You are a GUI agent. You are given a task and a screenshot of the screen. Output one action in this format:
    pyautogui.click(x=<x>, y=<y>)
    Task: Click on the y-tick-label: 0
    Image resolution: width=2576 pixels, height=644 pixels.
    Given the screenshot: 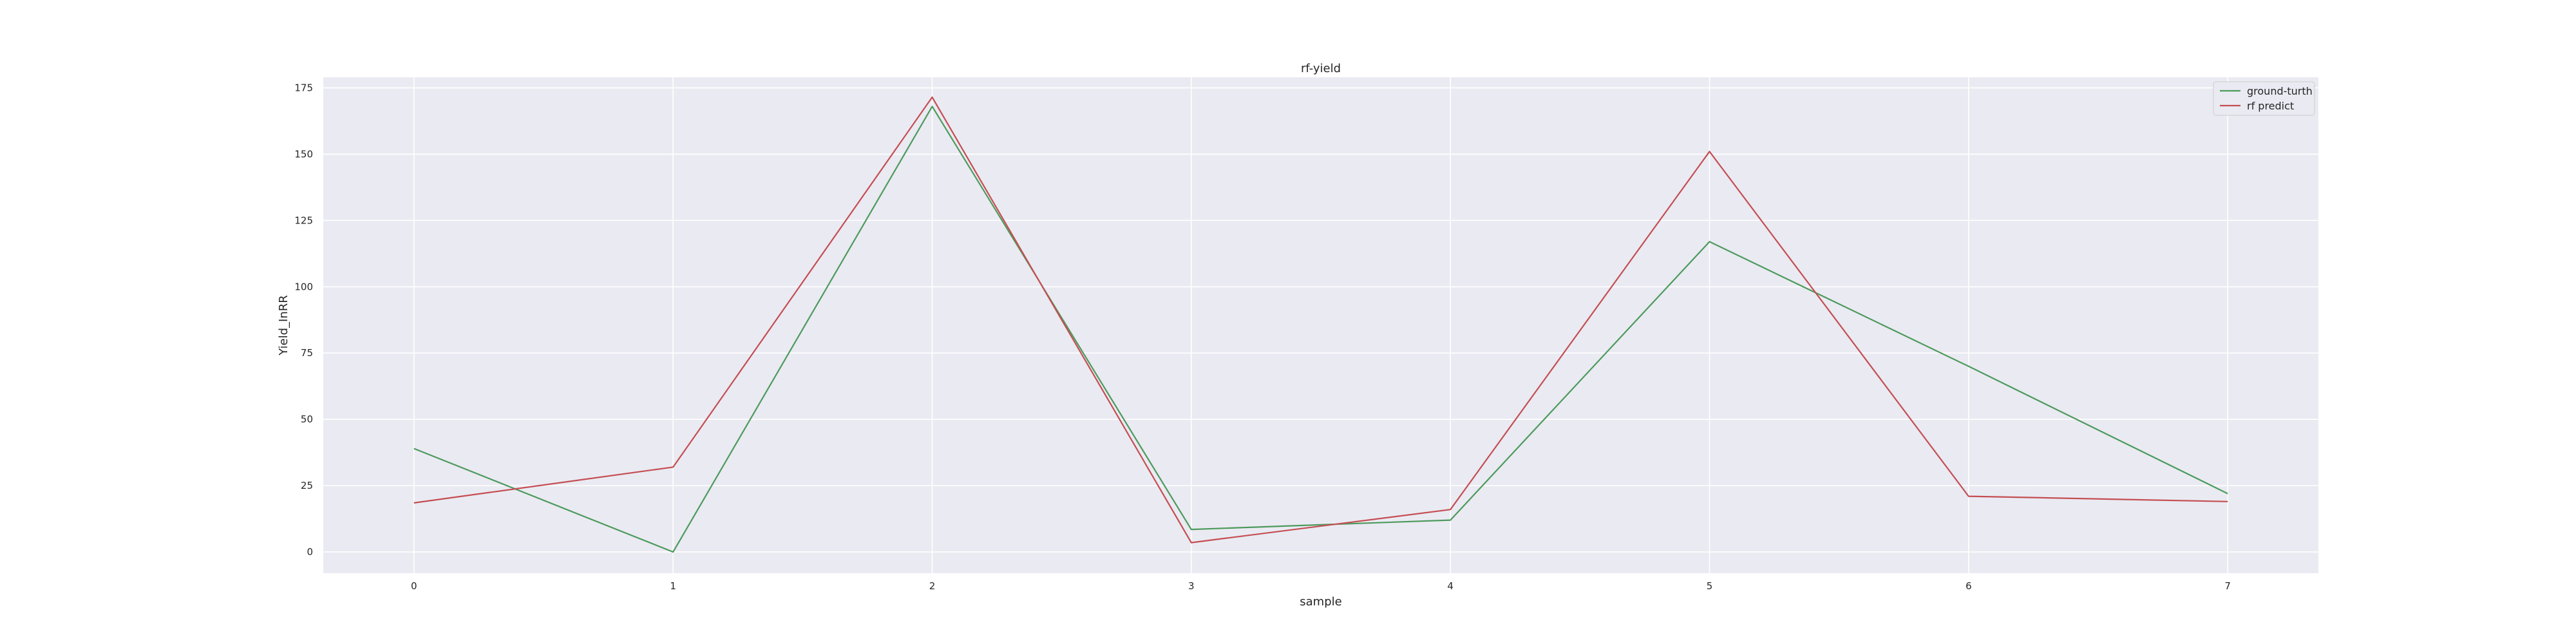 What is the action you would take?
    pyautogui.click(x=310, y=552)
    